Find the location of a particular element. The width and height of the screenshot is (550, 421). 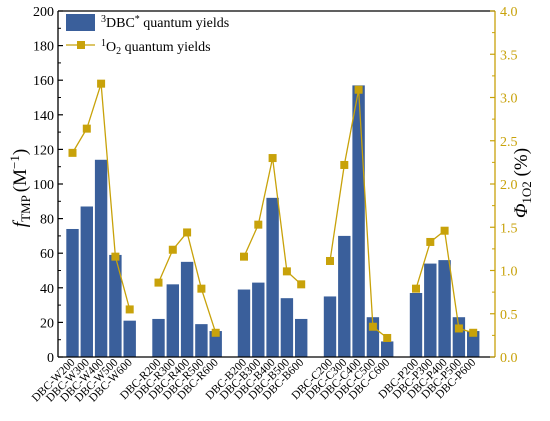

line-marker-DBC-P400 is located at coordinates (444, 230).